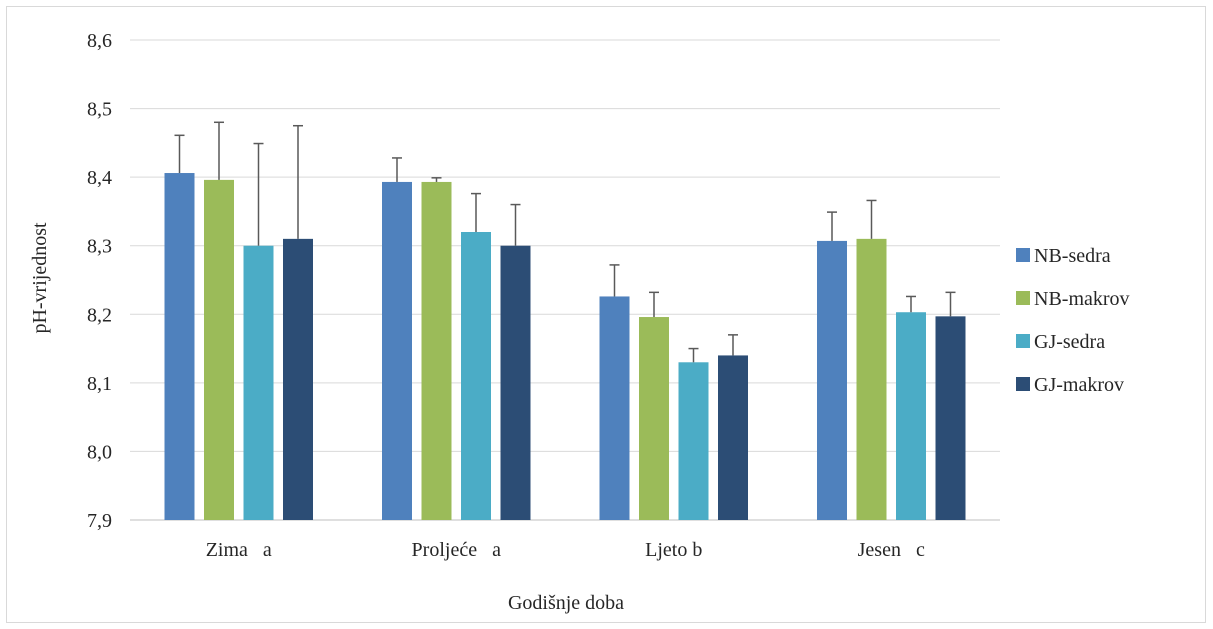 The image size is (1213, 629). I want to click on y-tick-label: 8,6, so click(99, 41).